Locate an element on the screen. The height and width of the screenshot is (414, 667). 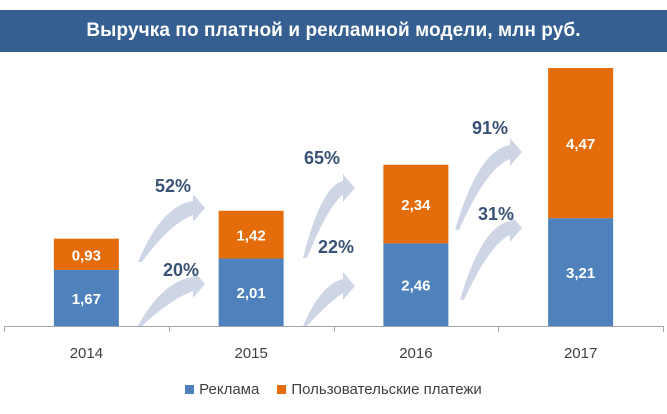
data-label-ads: 2,01 is located at coordinates (251, 293).